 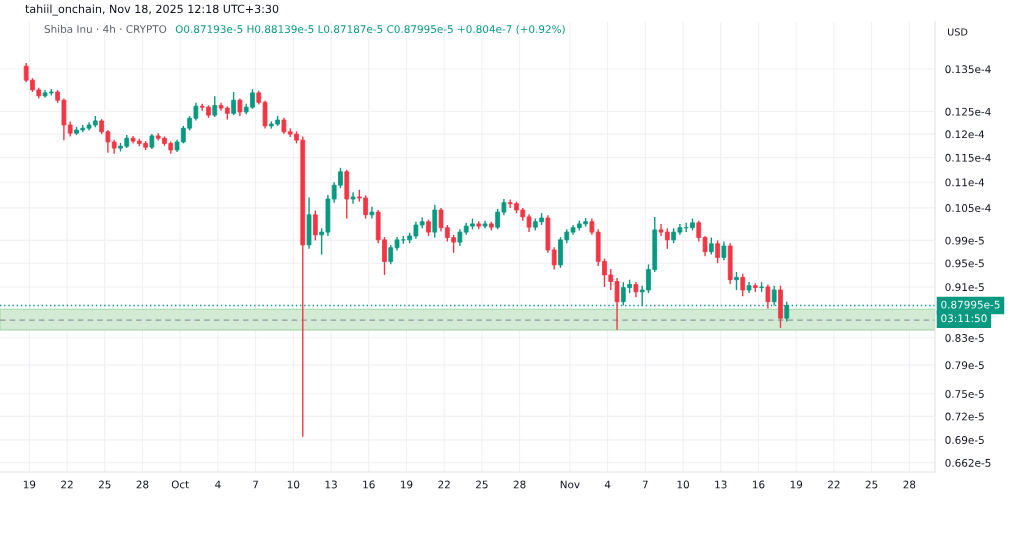 I want to click on y-tick-label: 0.135e-4, so click(x=968, y=69).